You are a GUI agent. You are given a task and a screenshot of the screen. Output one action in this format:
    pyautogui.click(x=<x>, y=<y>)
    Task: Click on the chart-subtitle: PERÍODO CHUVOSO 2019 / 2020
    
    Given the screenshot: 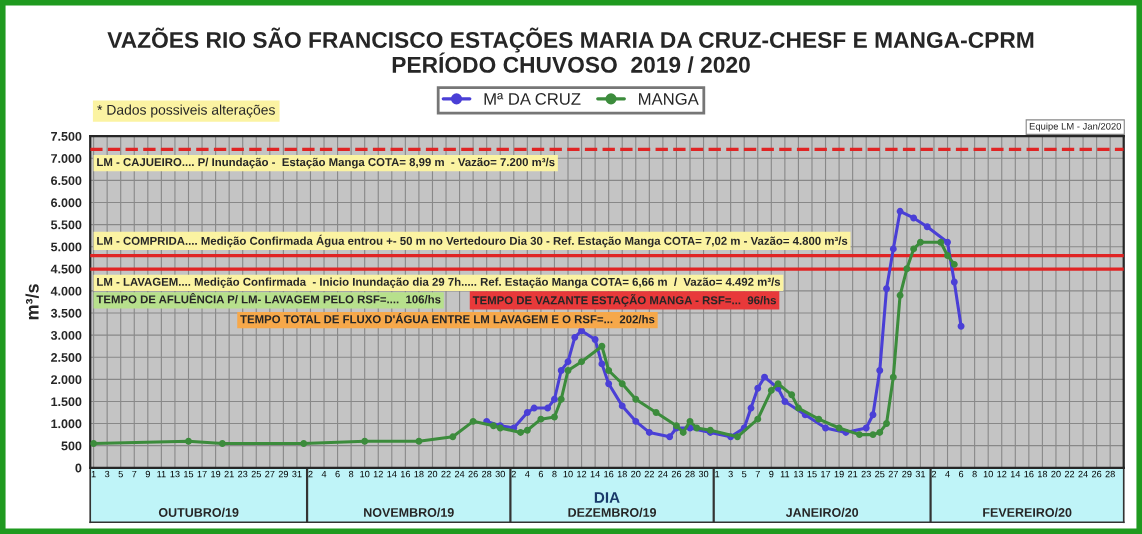 What is the action you would take?
    pyautogui.click(x=571, y=63)
    